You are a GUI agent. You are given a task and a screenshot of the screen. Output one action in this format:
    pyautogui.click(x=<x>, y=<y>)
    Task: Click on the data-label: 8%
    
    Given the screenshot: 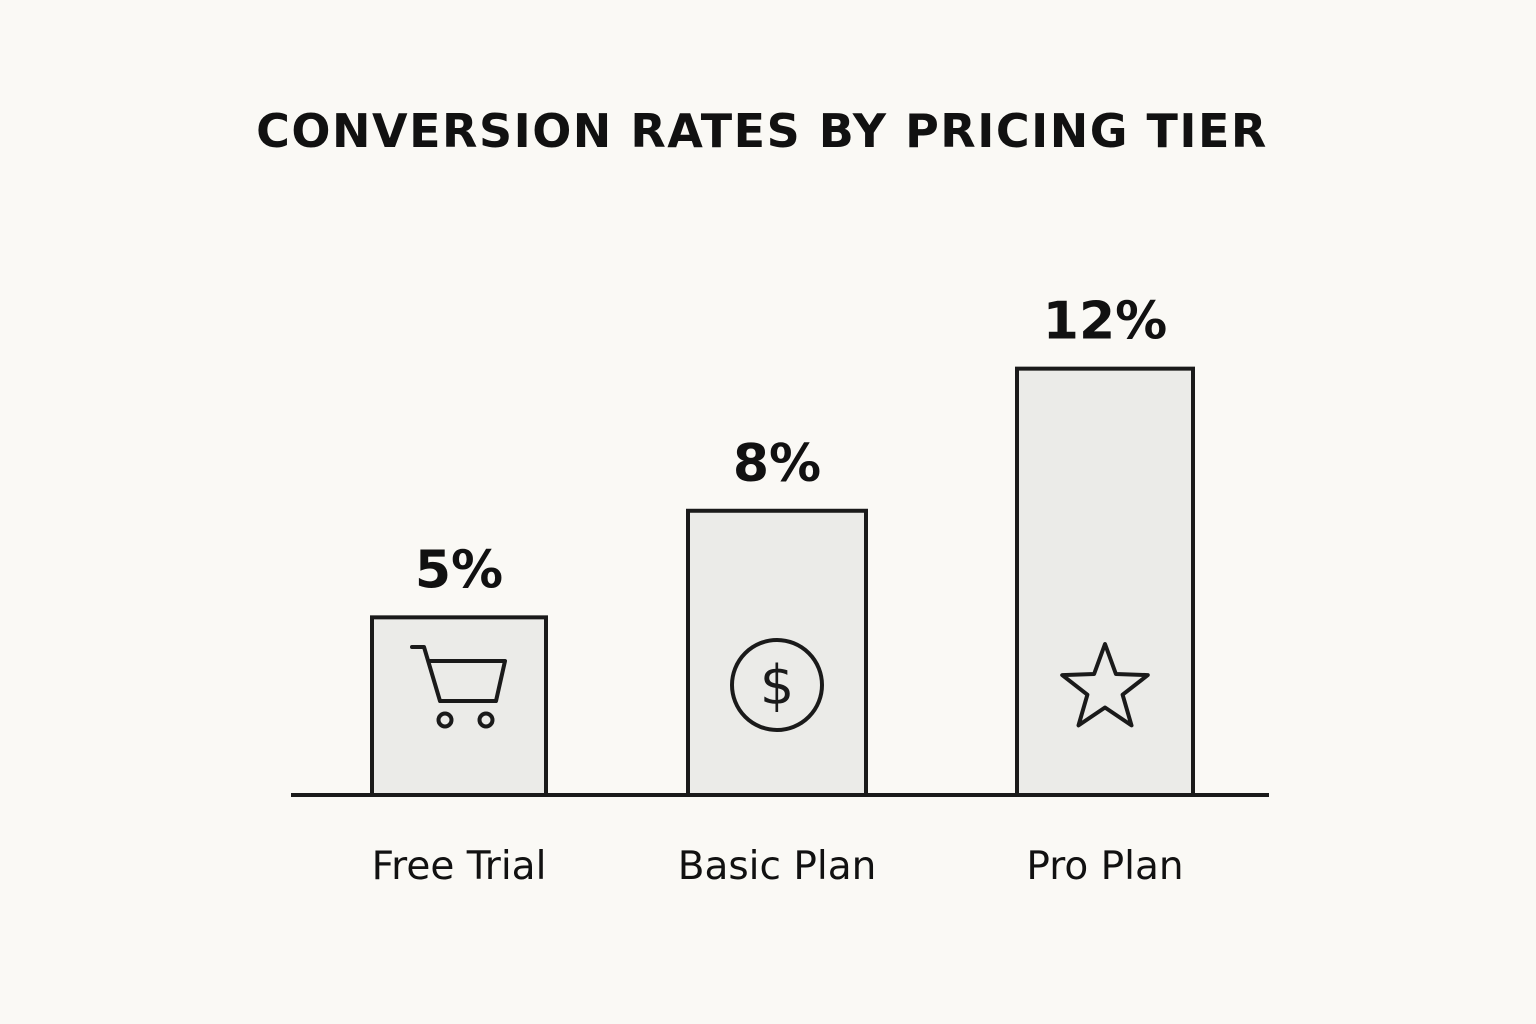 What is the action you would take?
    pyautogui.click(x=777, y=464)
    